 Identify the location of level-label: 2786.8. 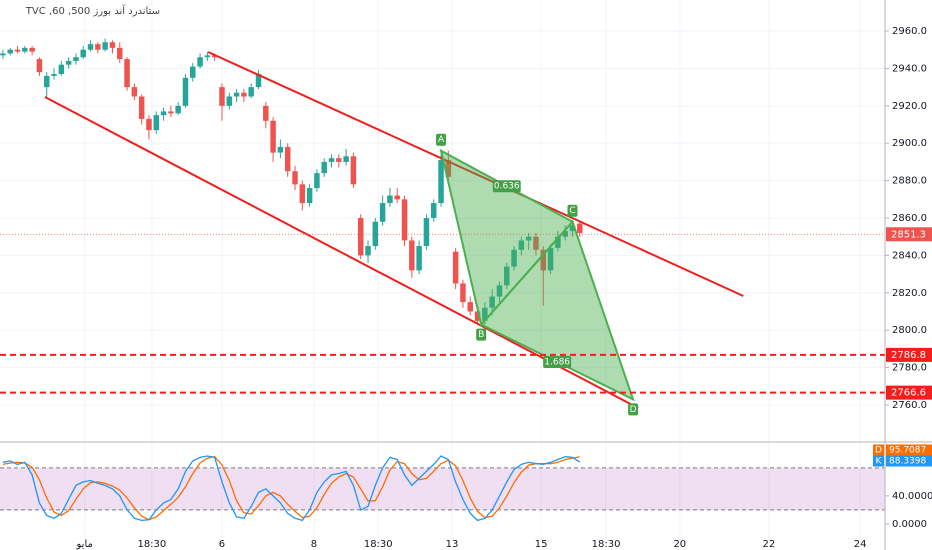
(908, 355).